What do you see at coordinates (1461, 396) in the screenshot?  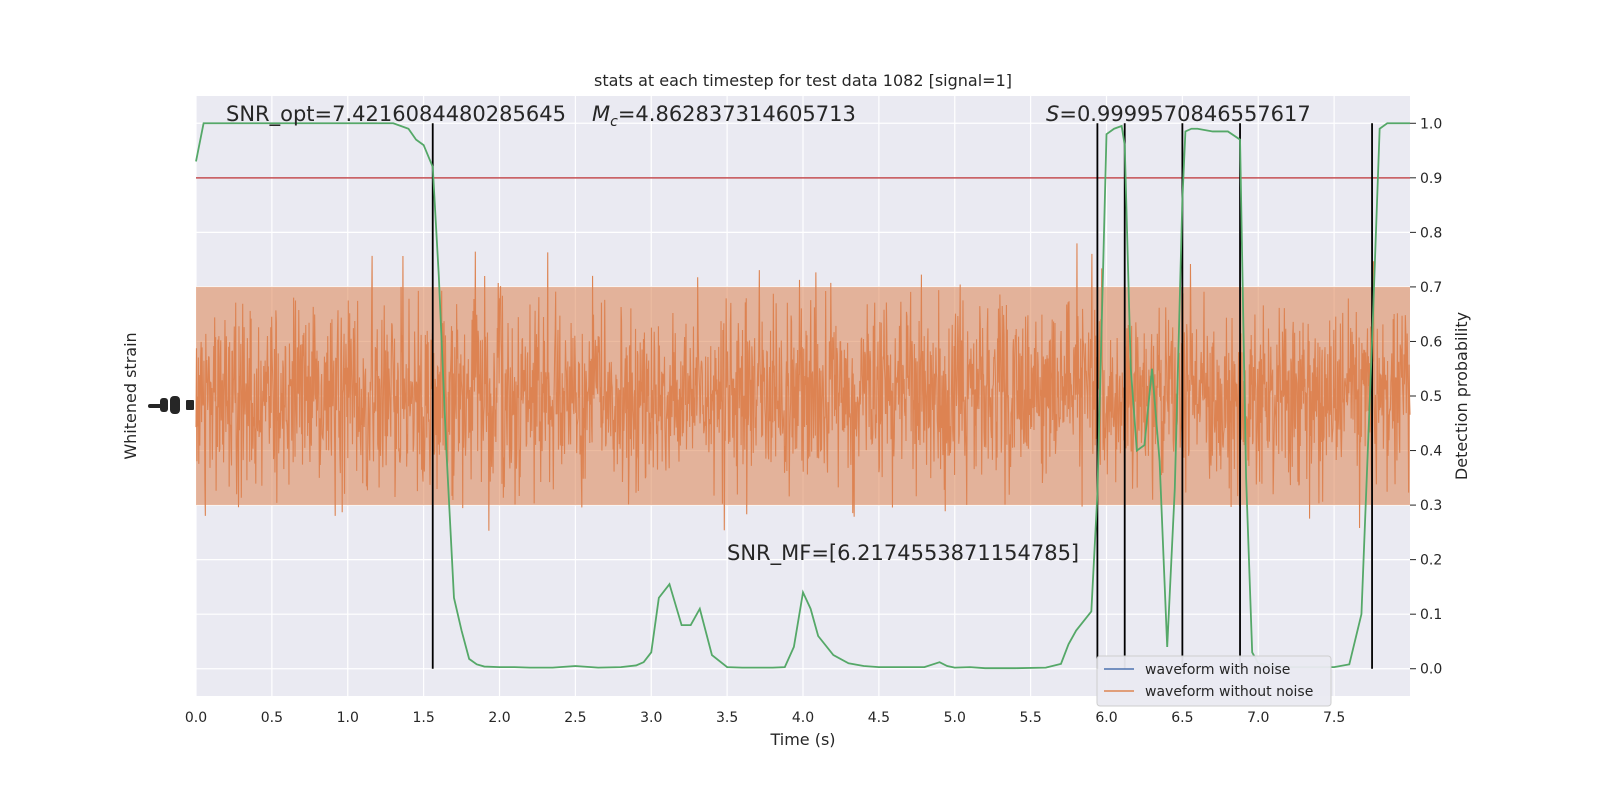 I see `y-axis-label-right: Detection probability` at bounding box center [1461, 396].